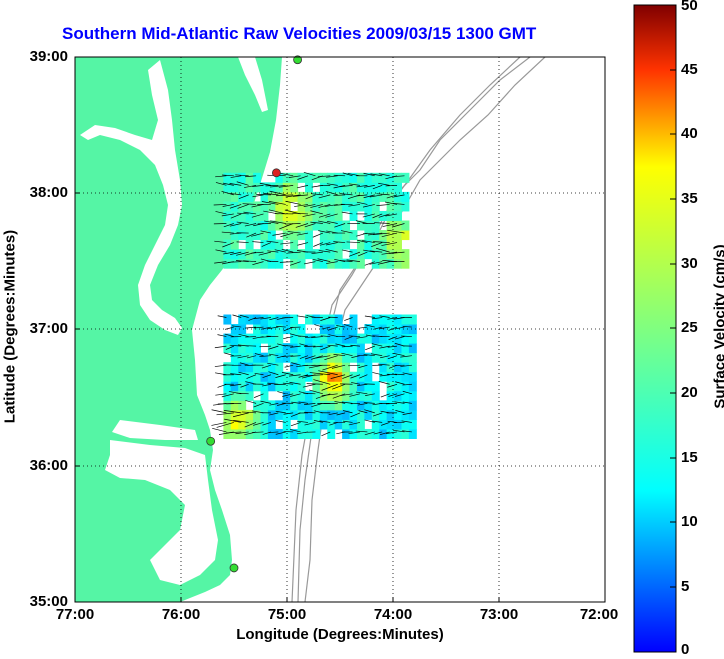 This screenshot has width=724, height=659. What do you see at coordinates (276, 173) in the screenshot?
I see `station-marker-red` at bounding box center [276, 173].